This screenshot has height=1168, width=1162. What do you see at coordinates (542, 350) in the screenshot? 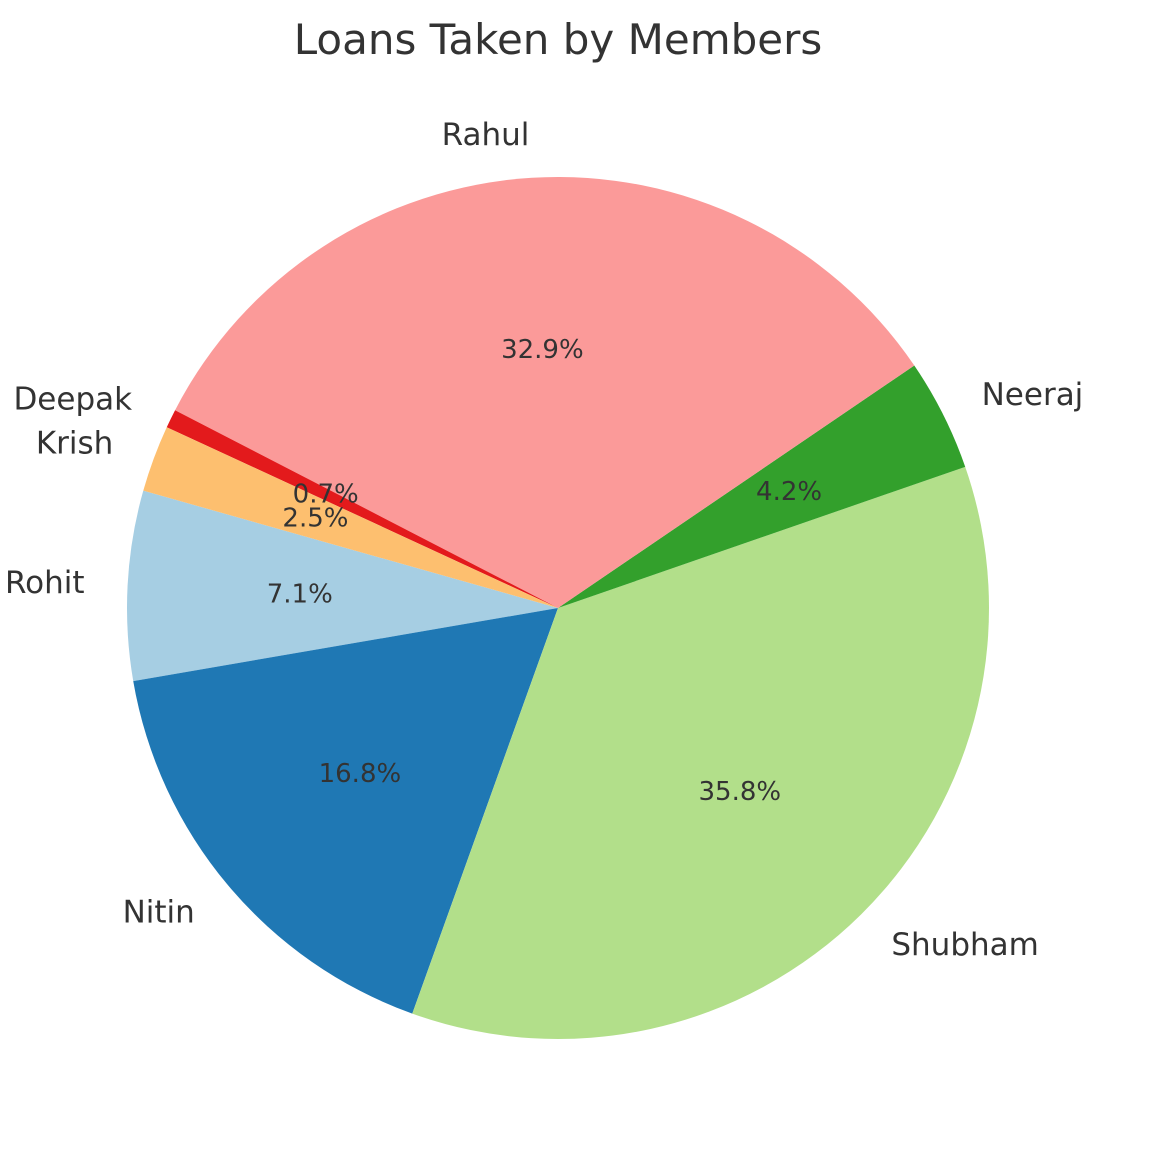
I see `slice-pct-rahul: 32.9%` at bounding box center [542, 350].